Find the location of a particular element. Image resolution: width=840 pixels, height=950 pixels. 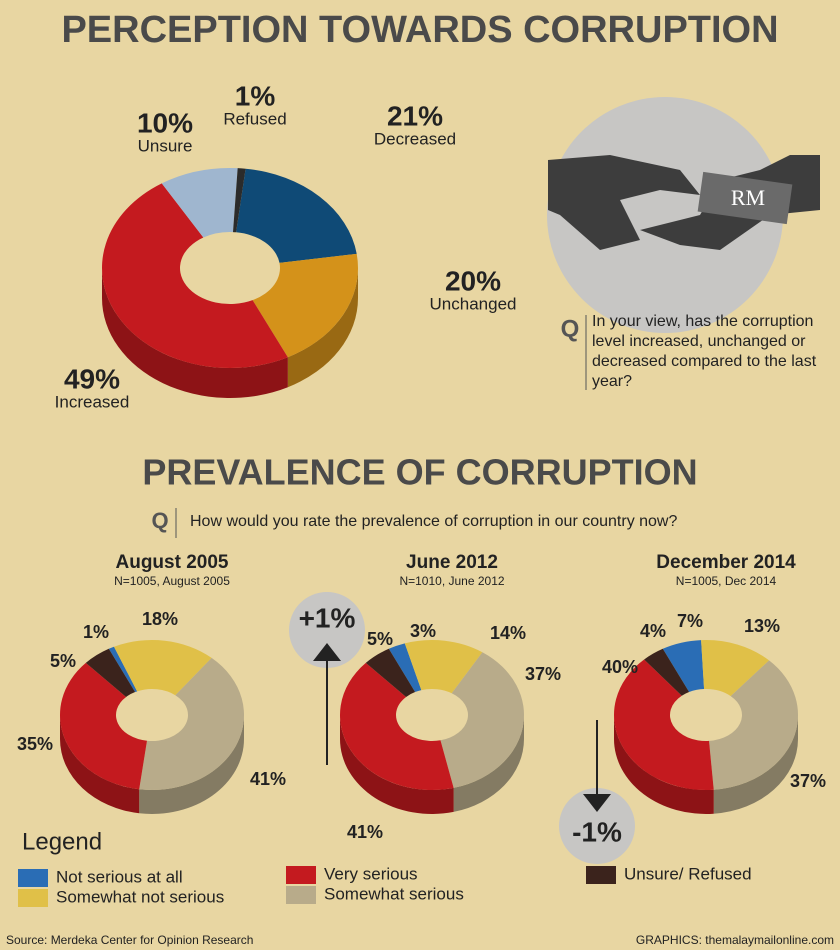

section-title: PREVALENCE OF CORRUPTION is located at coordinates (419, 472).